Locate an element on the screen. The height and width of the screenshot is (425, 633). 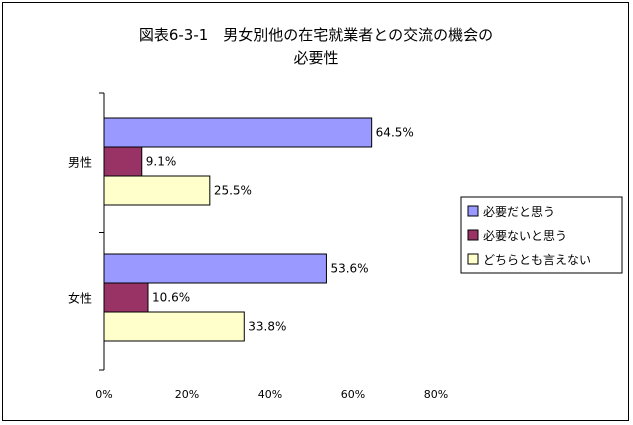
data-label: 53.6% is located at coordinates (349, 269).